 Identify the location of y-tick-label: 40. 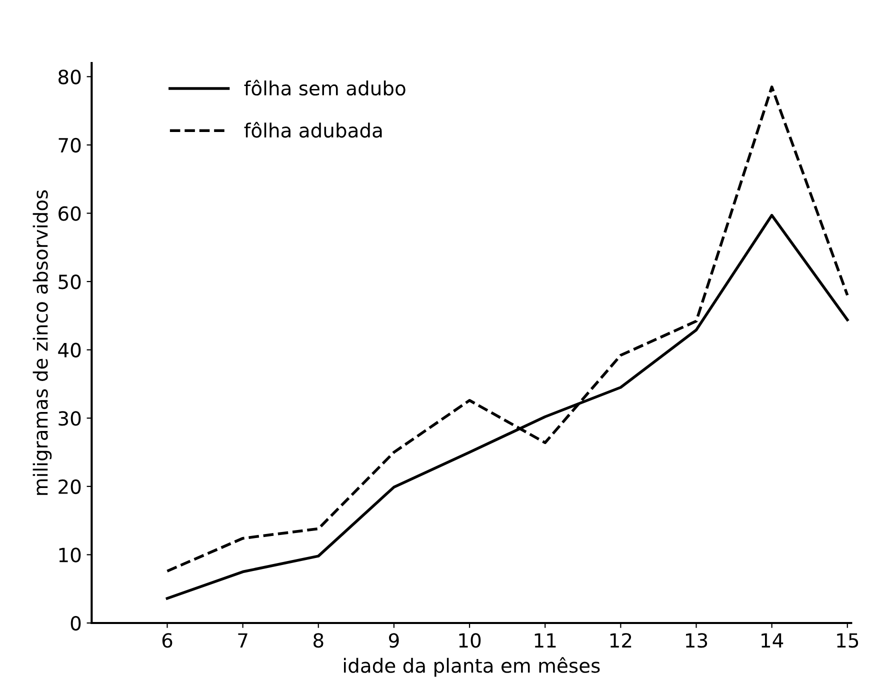
(69, 350).